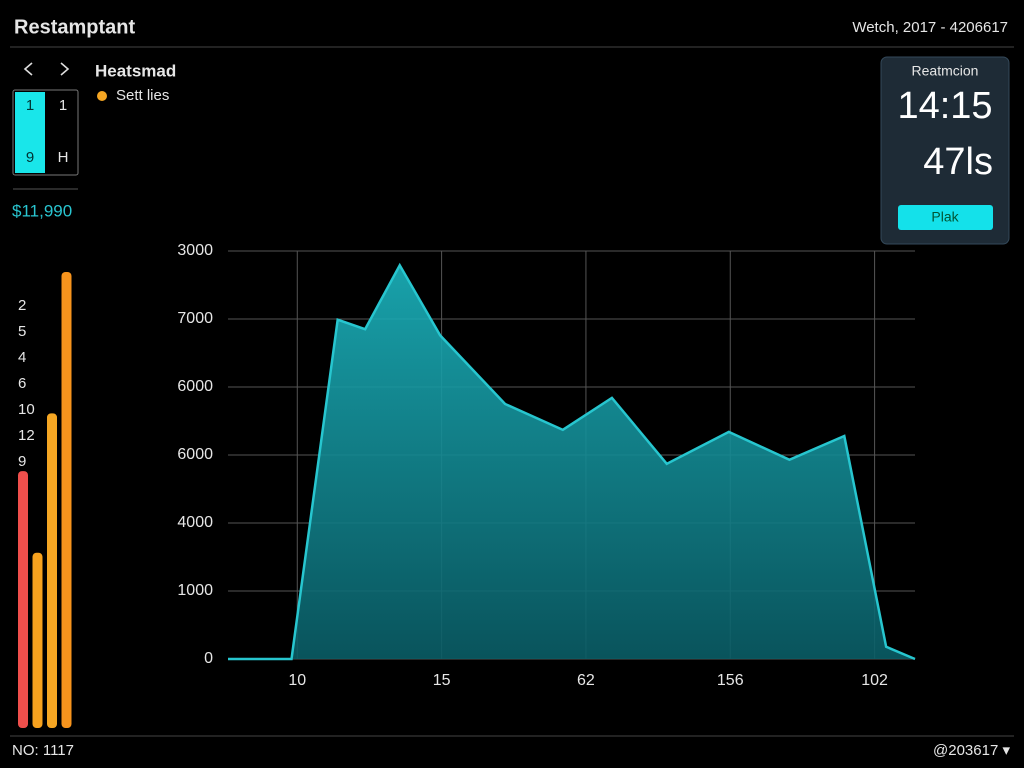 The width and height of the screenshot is (1024, 768). I want to click on x-tick-label: 156, so click(730, 680).